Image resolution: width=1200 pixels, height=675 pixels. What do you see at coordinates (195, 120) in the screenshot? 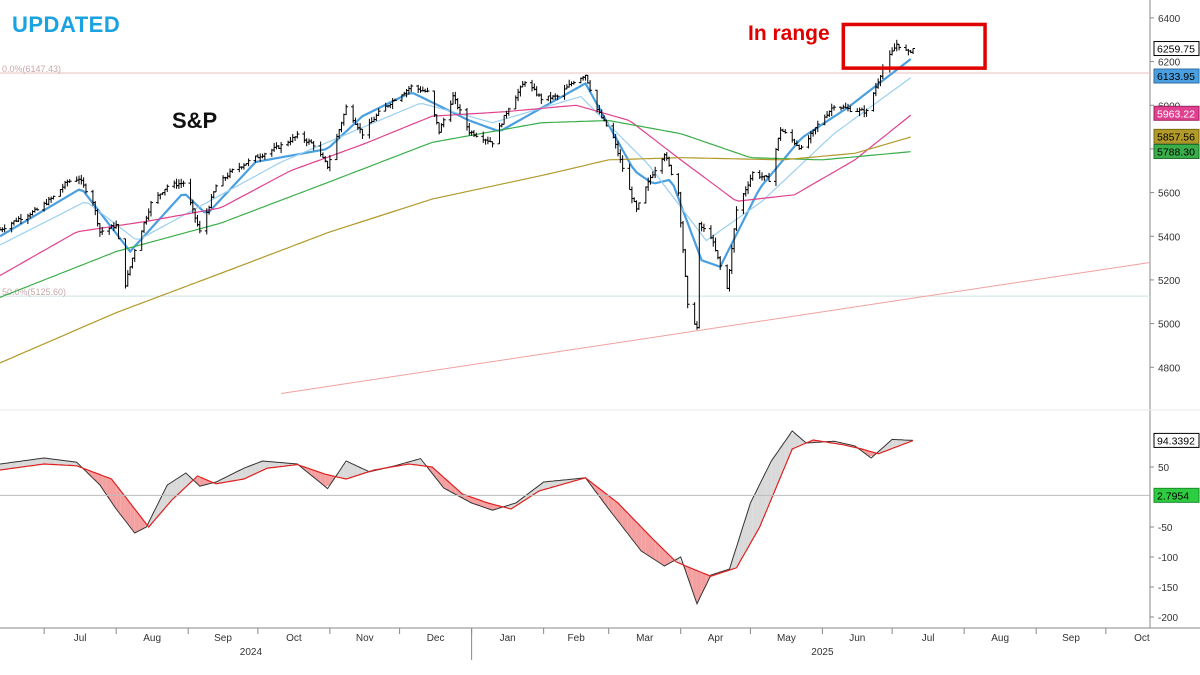
I see `symbol-label: S&P` at bounding box center [195, 120].